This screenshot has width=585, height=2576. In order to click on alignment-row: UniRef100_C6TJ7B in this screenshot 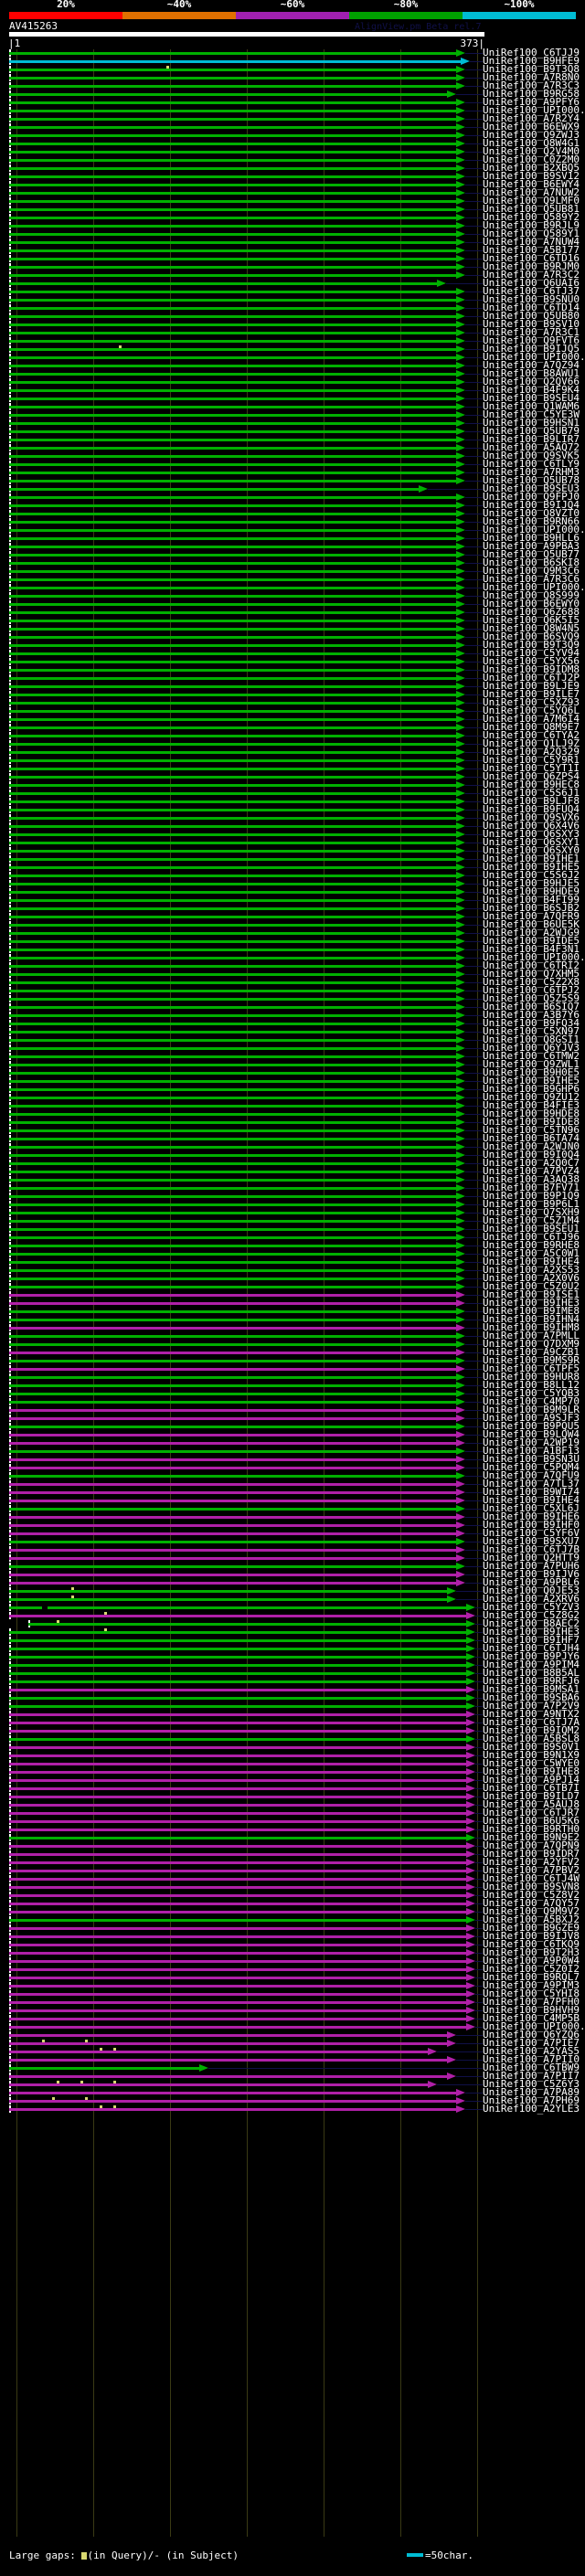, I will do `click(293, 1549)`.